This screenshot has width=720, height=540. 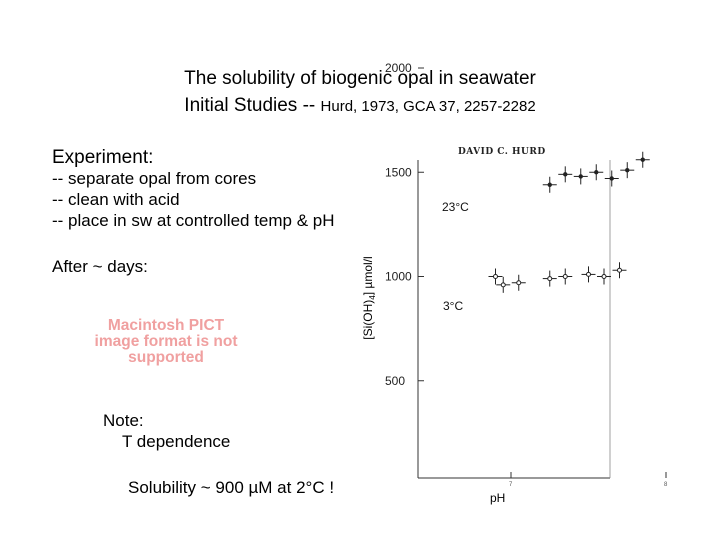 What do you see at coordinates (498, 498) in the screenshot?
I see `x-axis-label: pH` at bounding box center [498, 498].